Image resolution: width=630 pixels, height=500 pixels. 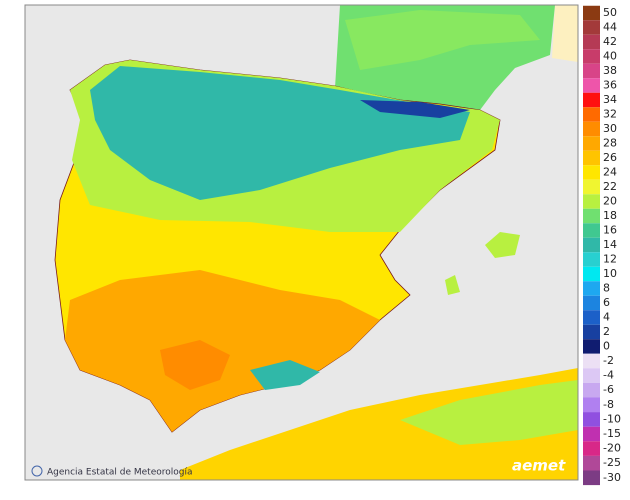 What do you see at coordinates (606, 331) in the screenshot?
I see `legend-label: 2` at bounding box center [606, 331].